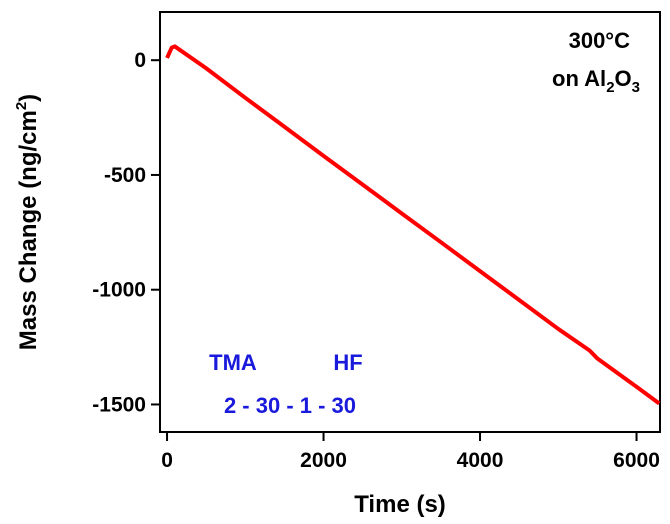  Describe the element at coordinates (167, 460) in the screenshot. I see `x-tick-label: 0` at that location.